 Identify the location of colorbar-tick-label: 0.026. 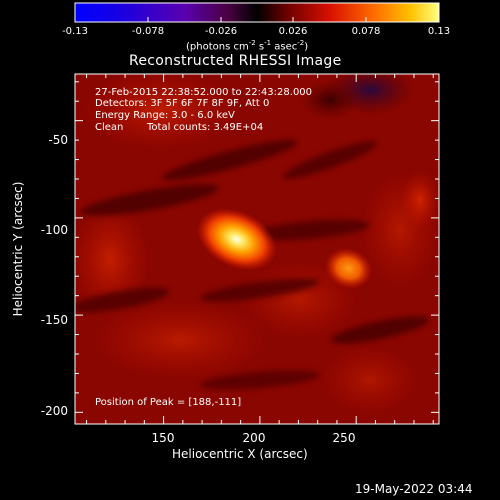
(293, 31).